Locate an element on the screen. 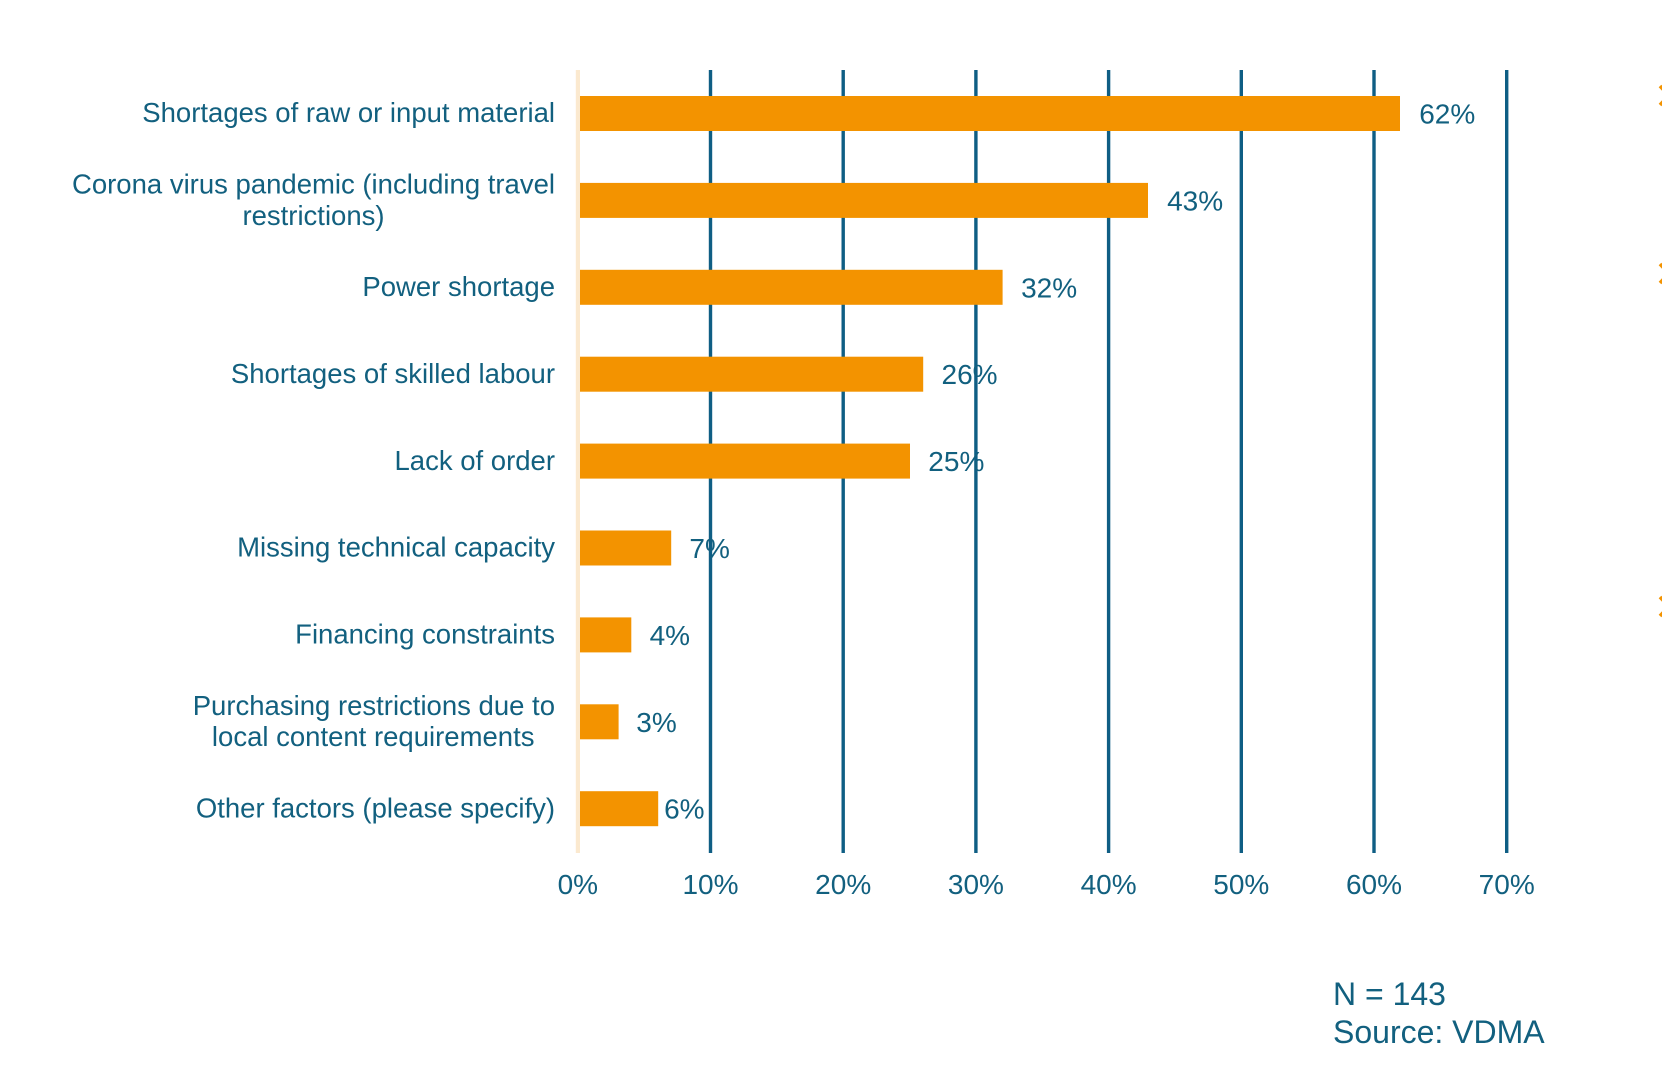 The image size is (1662, 1092). svg-text: 4% is located at coordinates (670, 635).